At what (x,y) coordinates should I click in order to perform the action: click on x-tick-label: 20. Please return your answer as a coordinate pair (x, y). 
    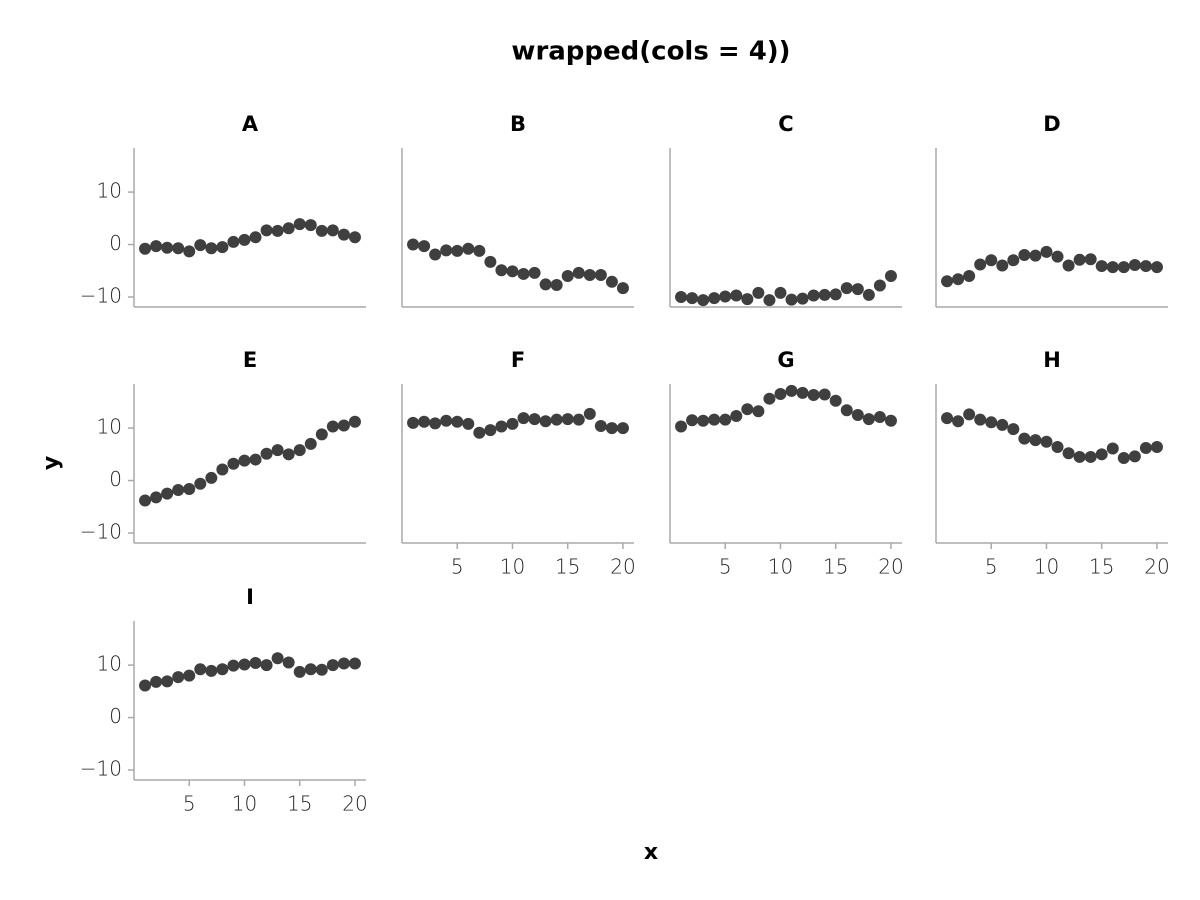
    Looking at the image, I should click on (1156, 567).